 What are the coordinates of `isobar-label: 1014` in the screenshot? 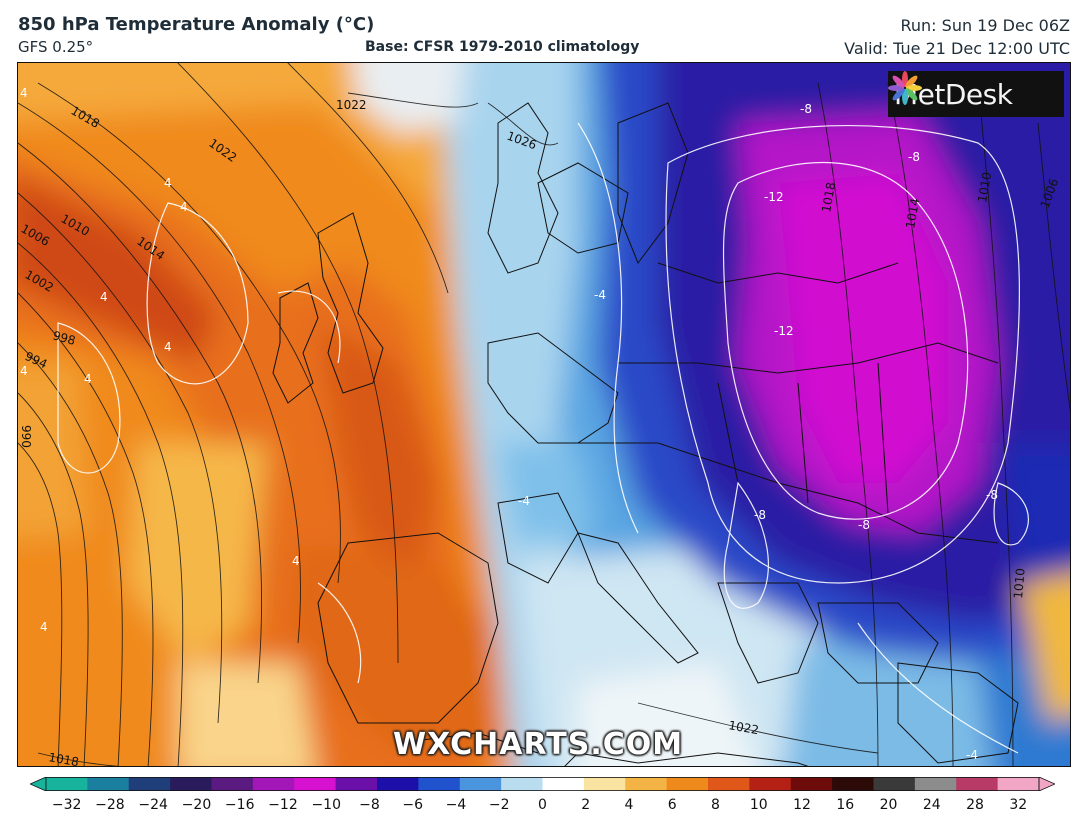 It's located at (912, 213).